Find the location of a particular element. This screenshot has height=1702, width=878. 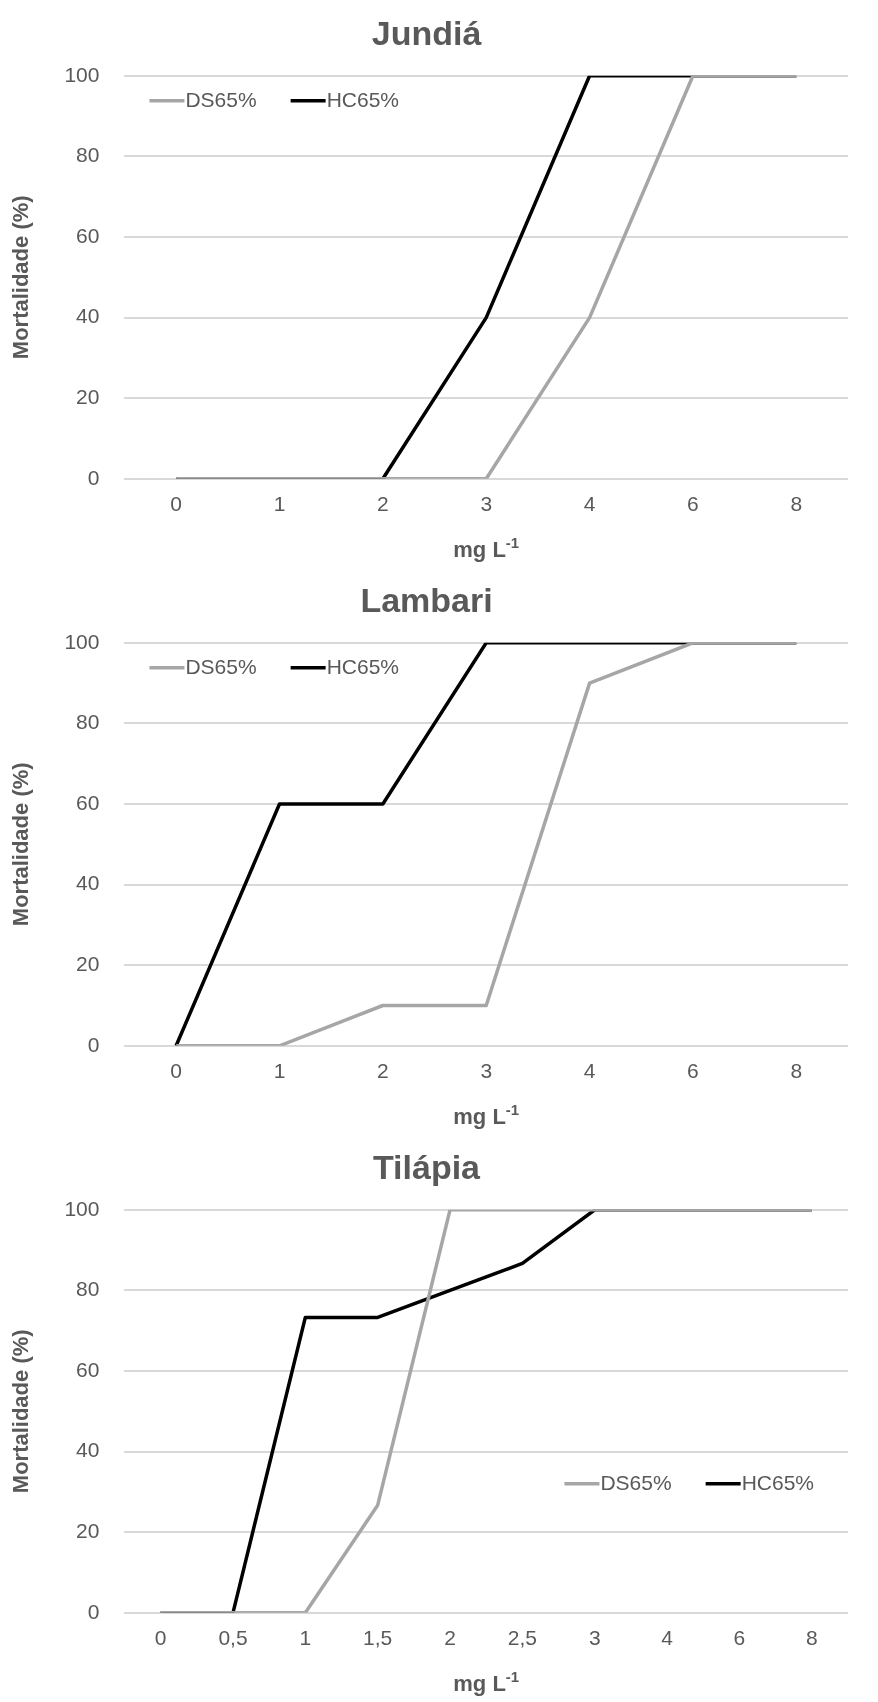

x-tick-label: 0,5 is located at coordinates (233, 1638).